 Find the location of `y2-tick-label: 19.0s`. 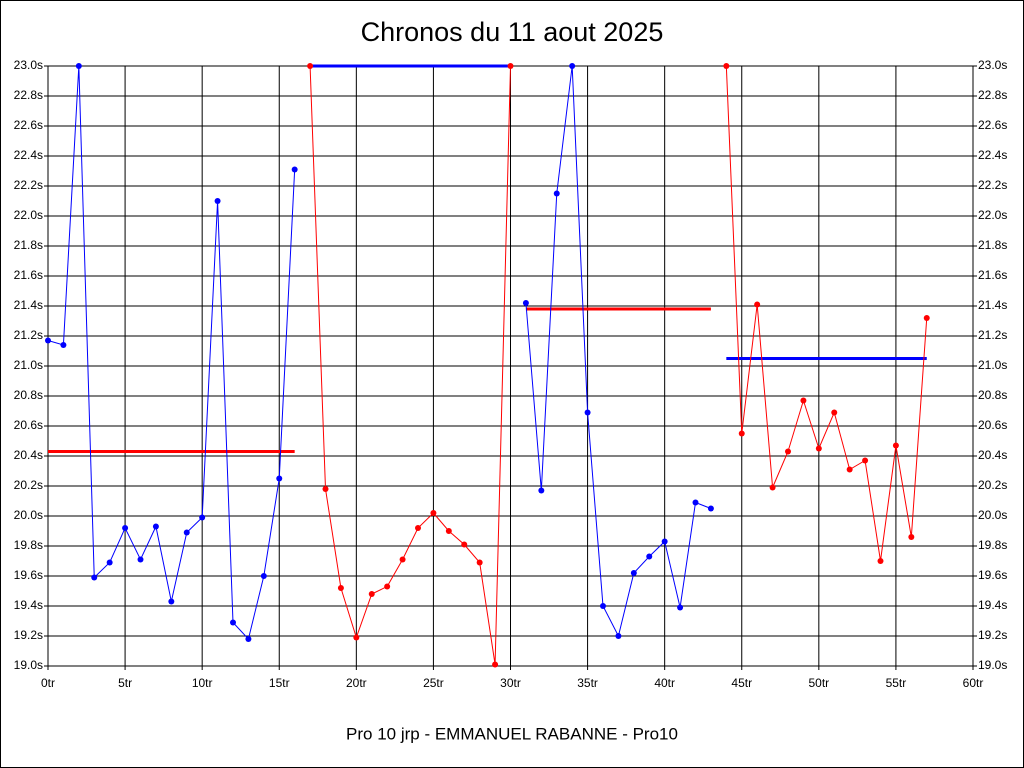

y2-tick-label: 19.0s is located at coordinates (992, 665).